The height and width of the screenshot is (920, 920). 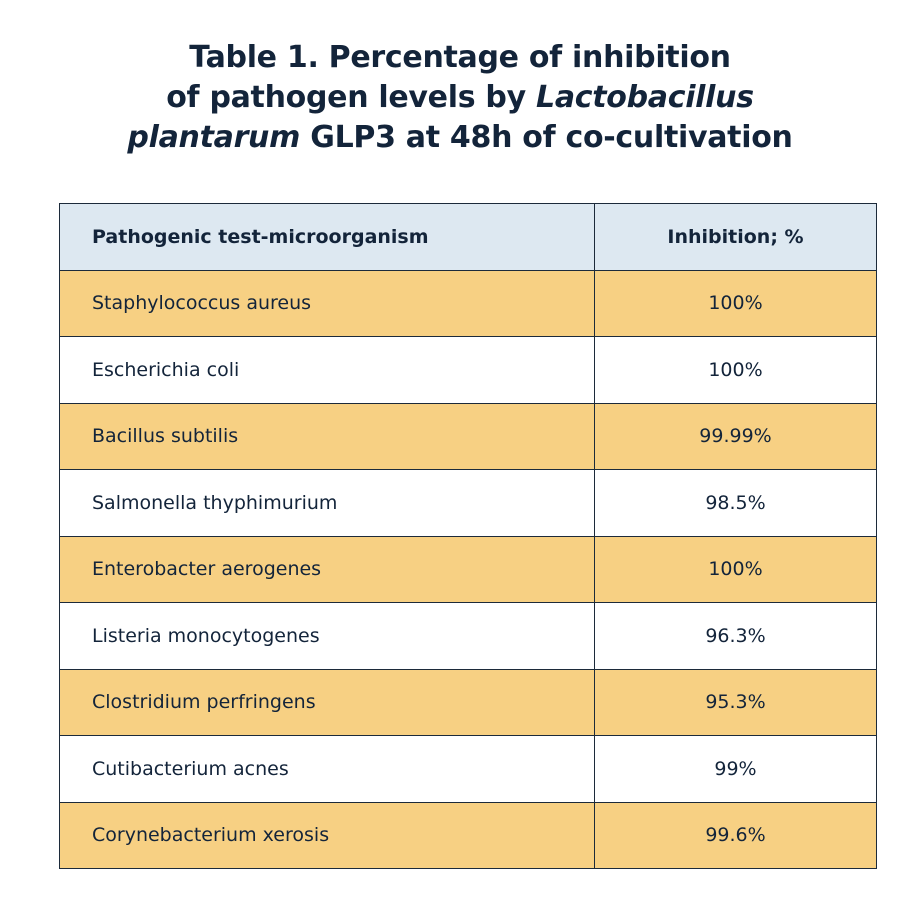 I want to click on title-italic: plantarum, so click(x=214, y=137).